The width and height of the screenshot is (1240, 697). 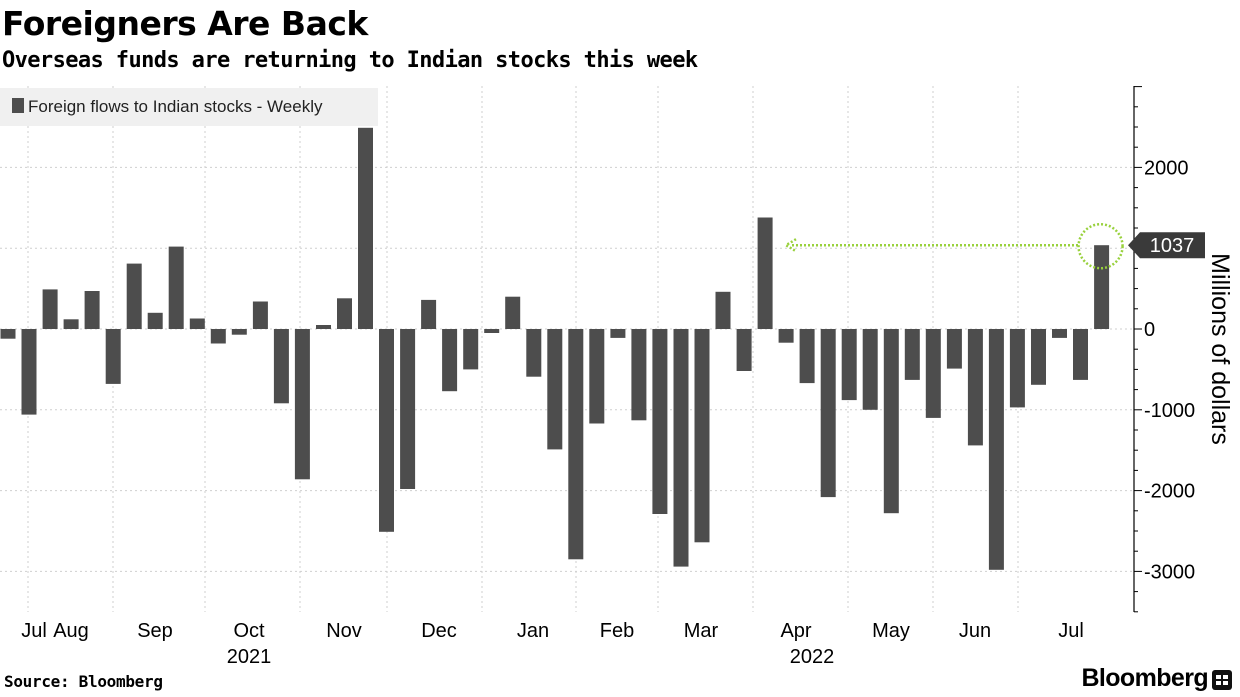 What do you see at coordinates (1149, 330) in the screenshot?
I see `y-tick-label: 0` at bounding box center [1149, 330].